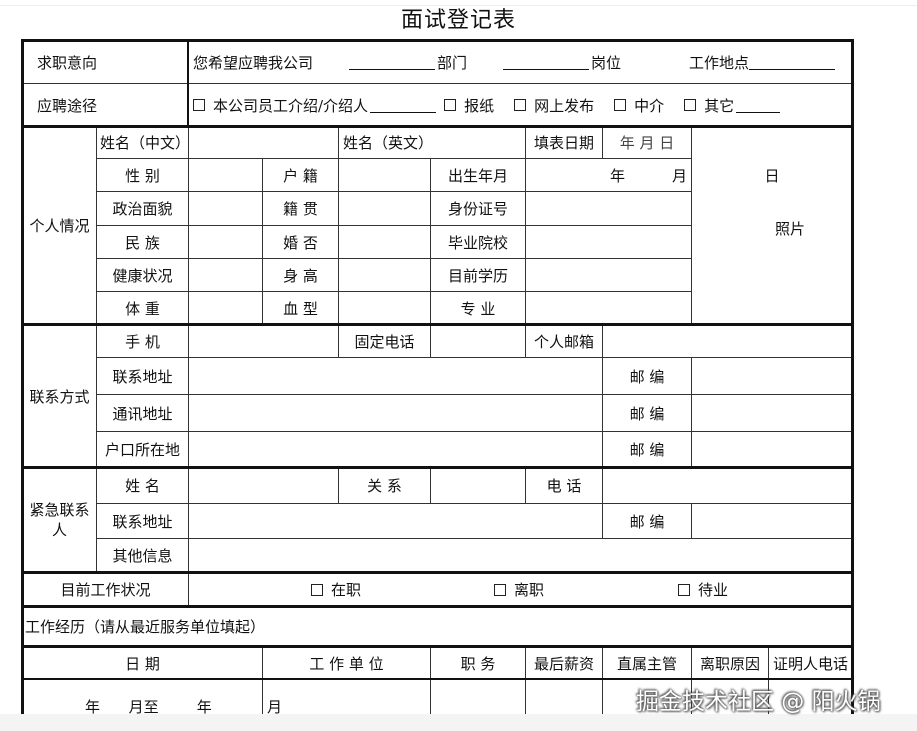 The width and height of the screenshot is (917, 731). I want to click on contact-address-label: 联系地址, so click(142, 376).